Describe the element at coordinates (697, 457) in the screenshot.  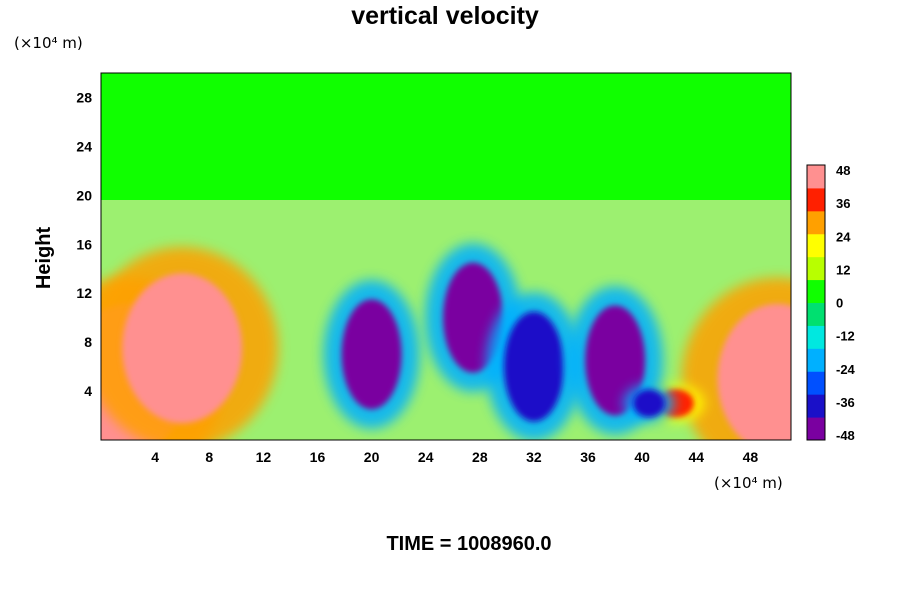
I see `x-tick-label: 44` at that location.